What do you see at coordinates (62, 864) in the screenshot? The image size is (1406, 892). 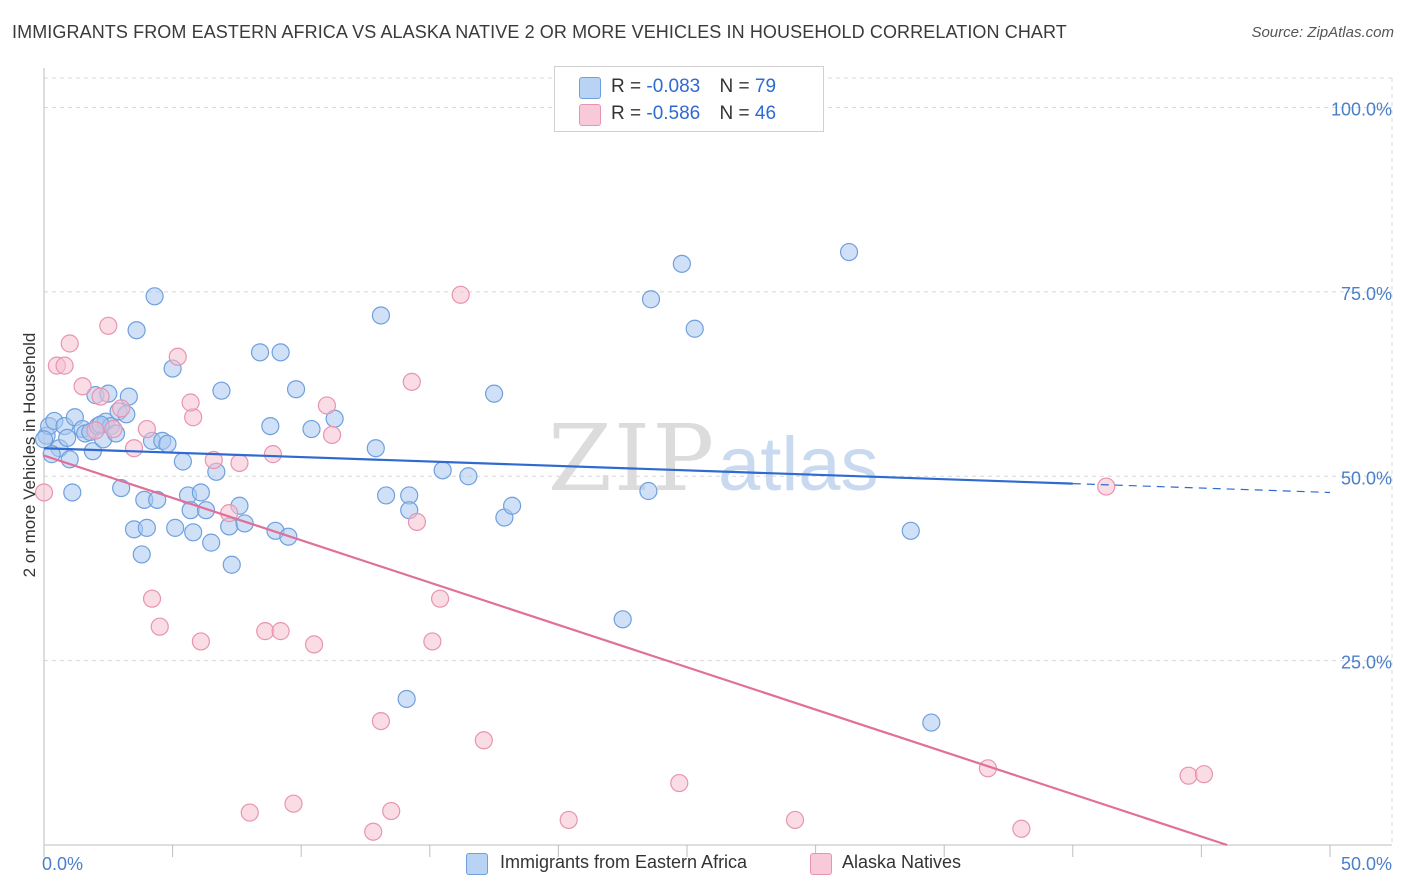 I see `x-tick-label: 0.0%` at bounding box center [62, 864].